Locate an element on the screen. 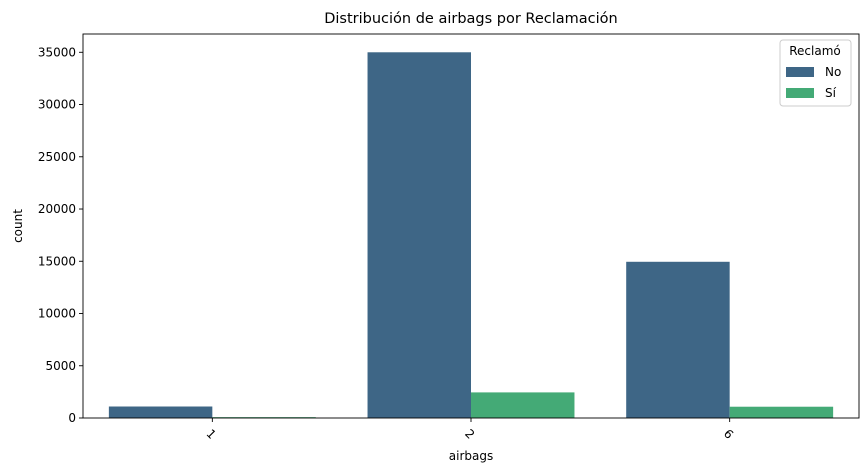 The image size is (868, 473). x-axis: 1 2 6 is located at coordinates (470, 430).